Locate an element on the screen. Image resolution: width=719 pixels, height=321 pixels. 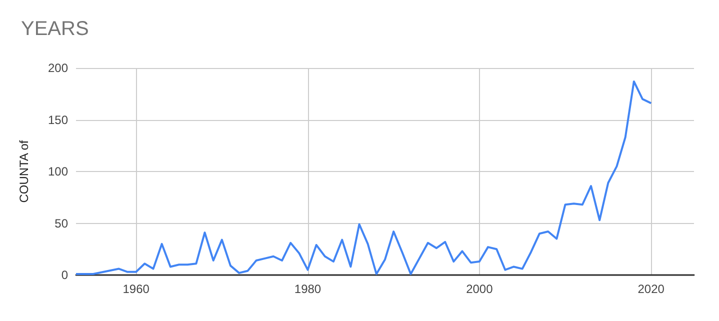
y-tick-label: 0 is located at coordinates (64, 275).